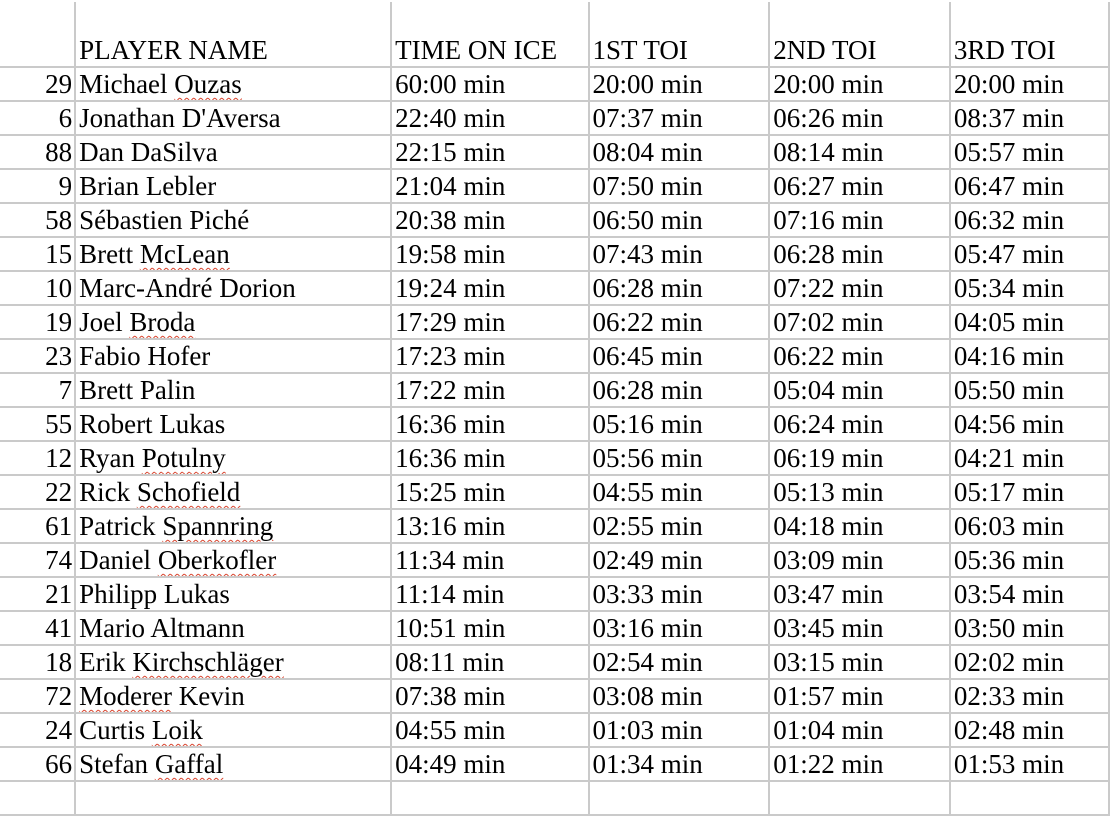 This screenshot has height=816, width=1110. I want to click on cell-number: 55, so click(38, 424).